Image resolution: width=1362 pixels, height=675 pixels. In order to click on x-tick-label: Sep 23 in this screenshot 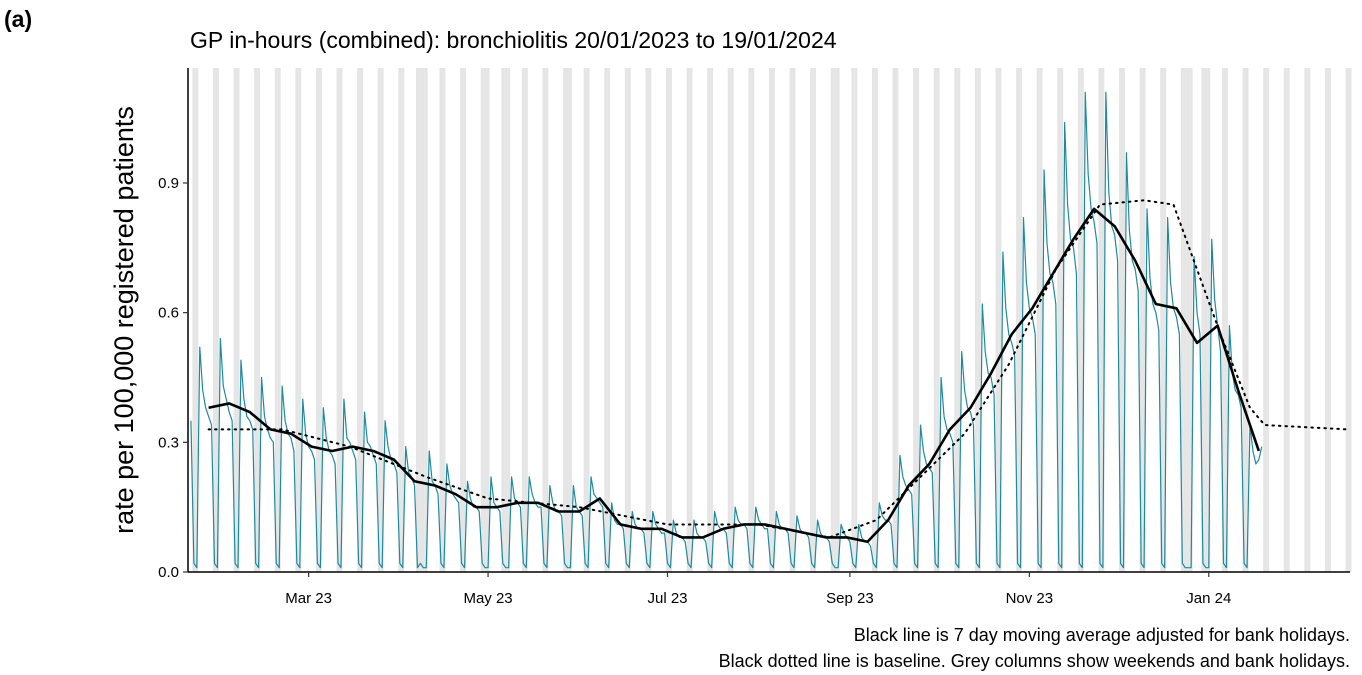, I will do `click(850, 598)`.